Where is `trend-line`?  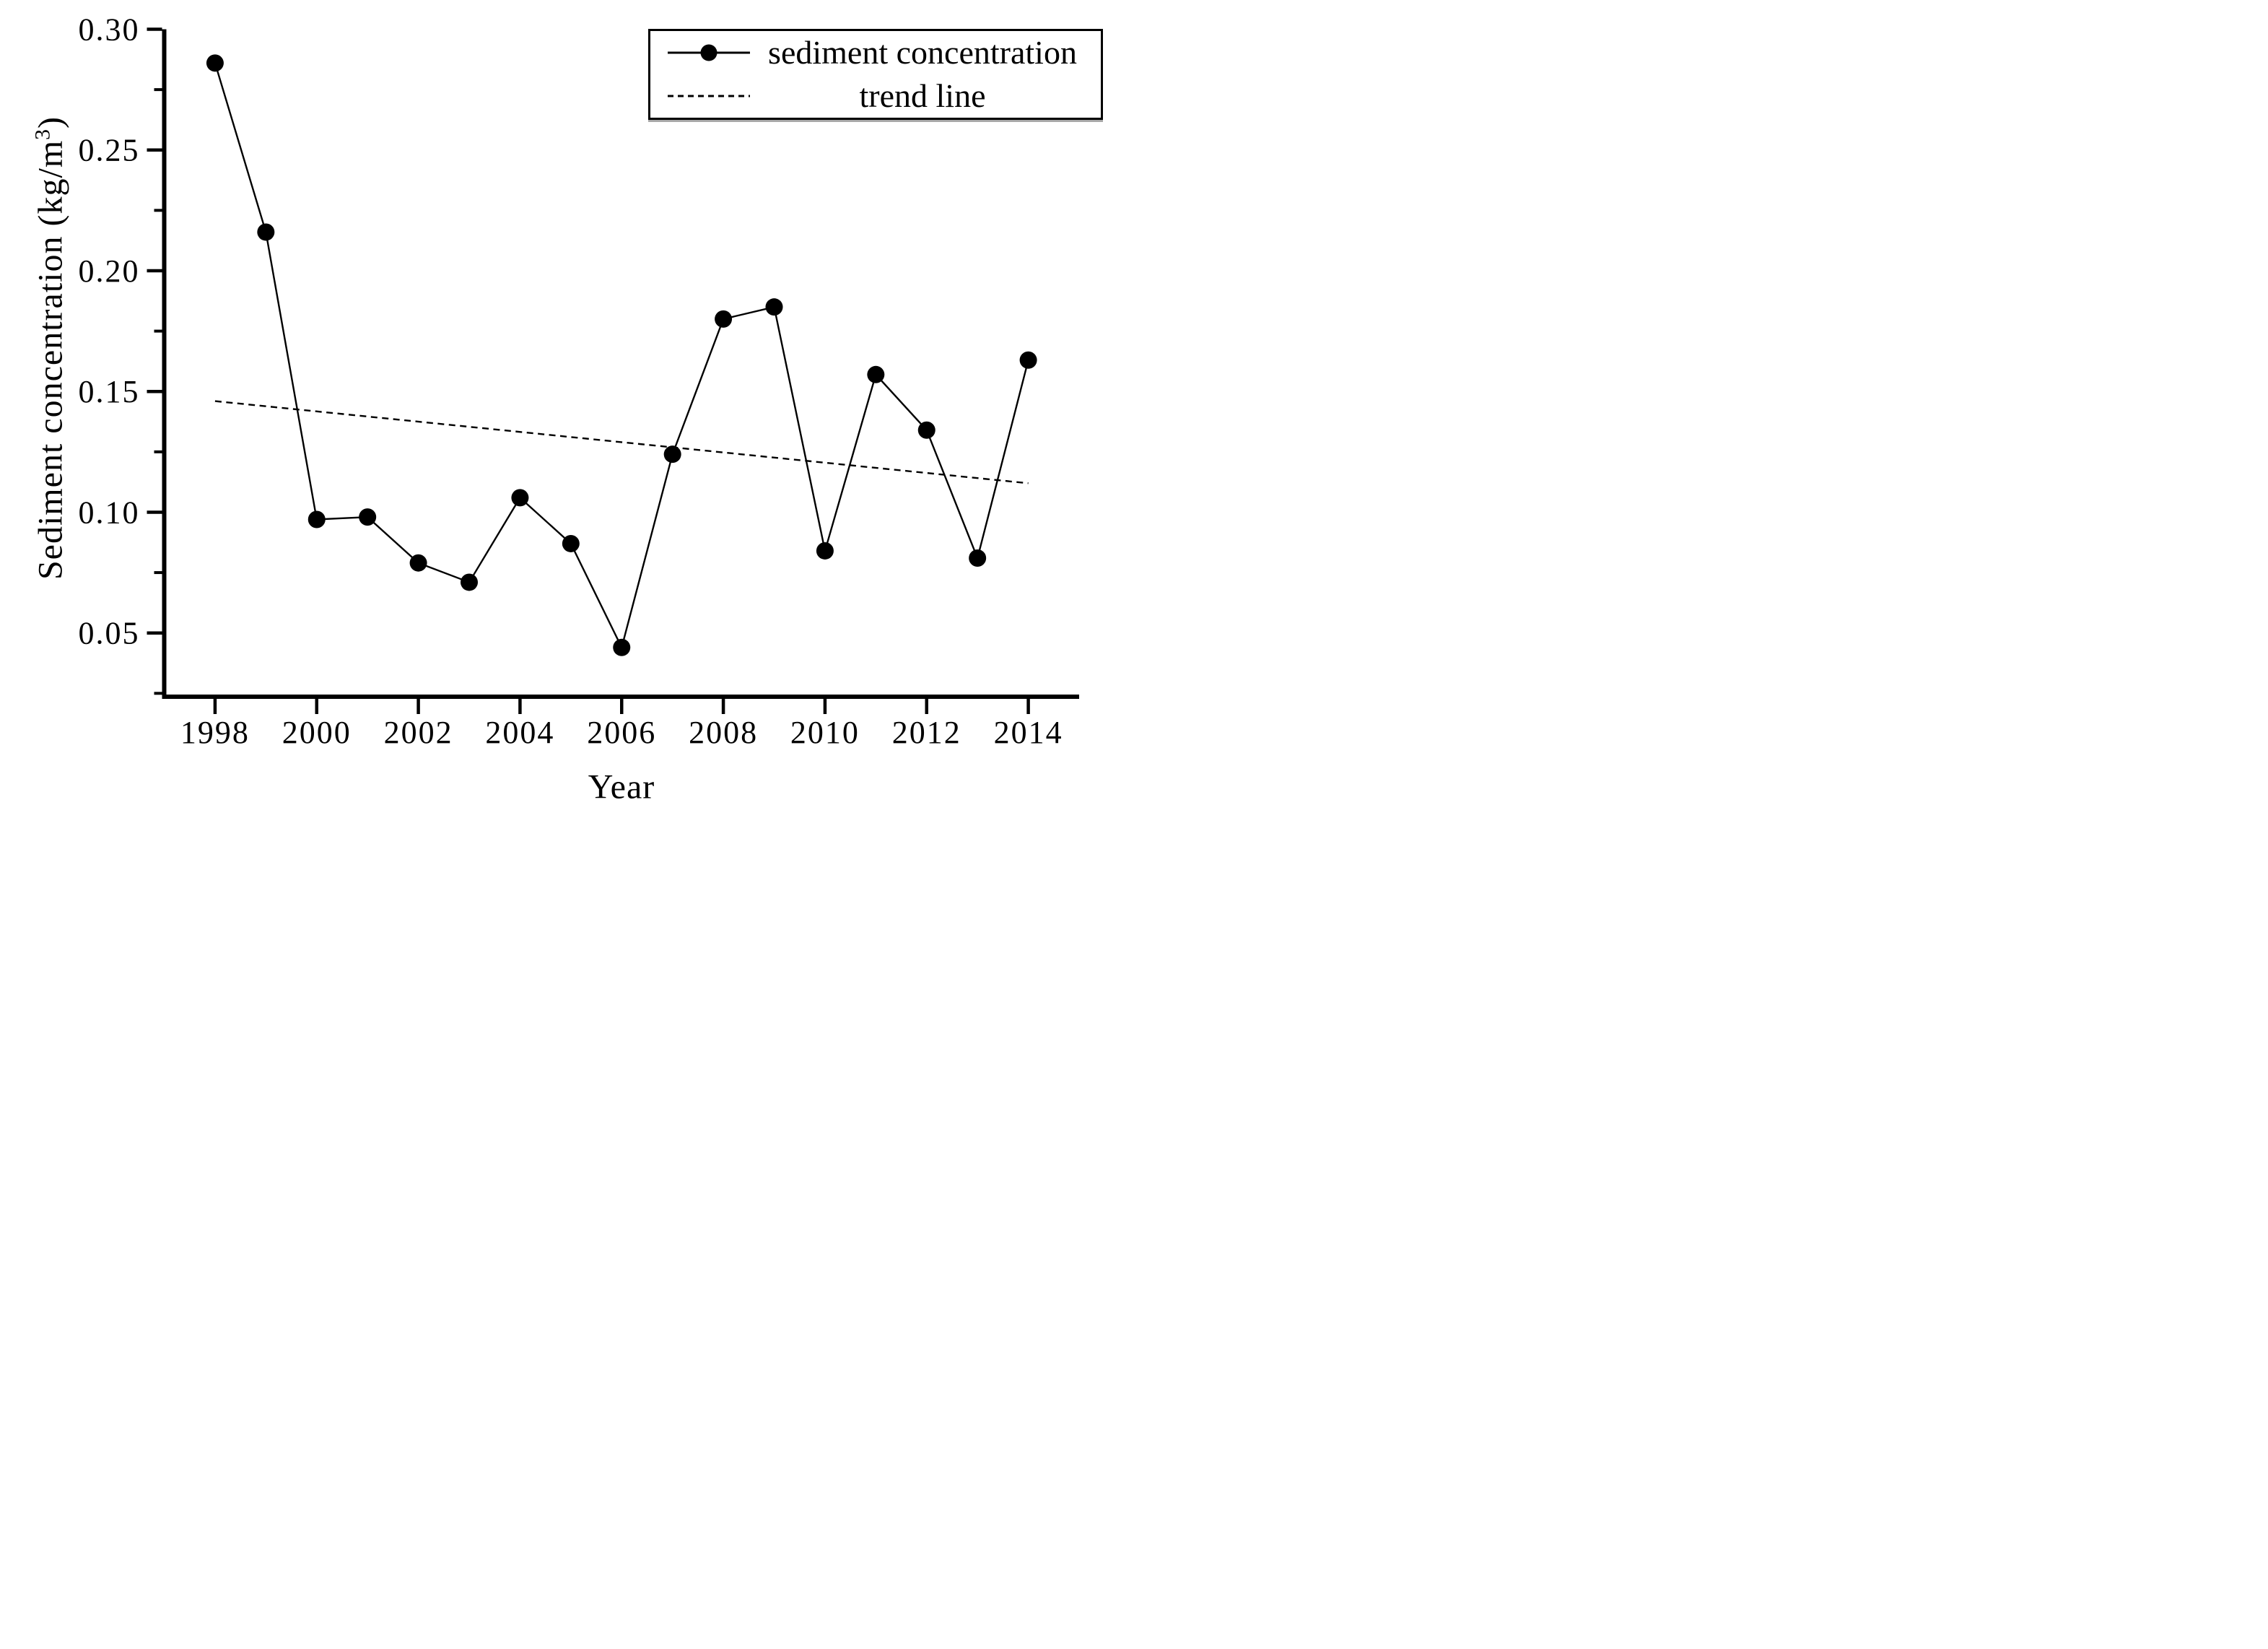 trend-line is located at coordinates (621, 442).